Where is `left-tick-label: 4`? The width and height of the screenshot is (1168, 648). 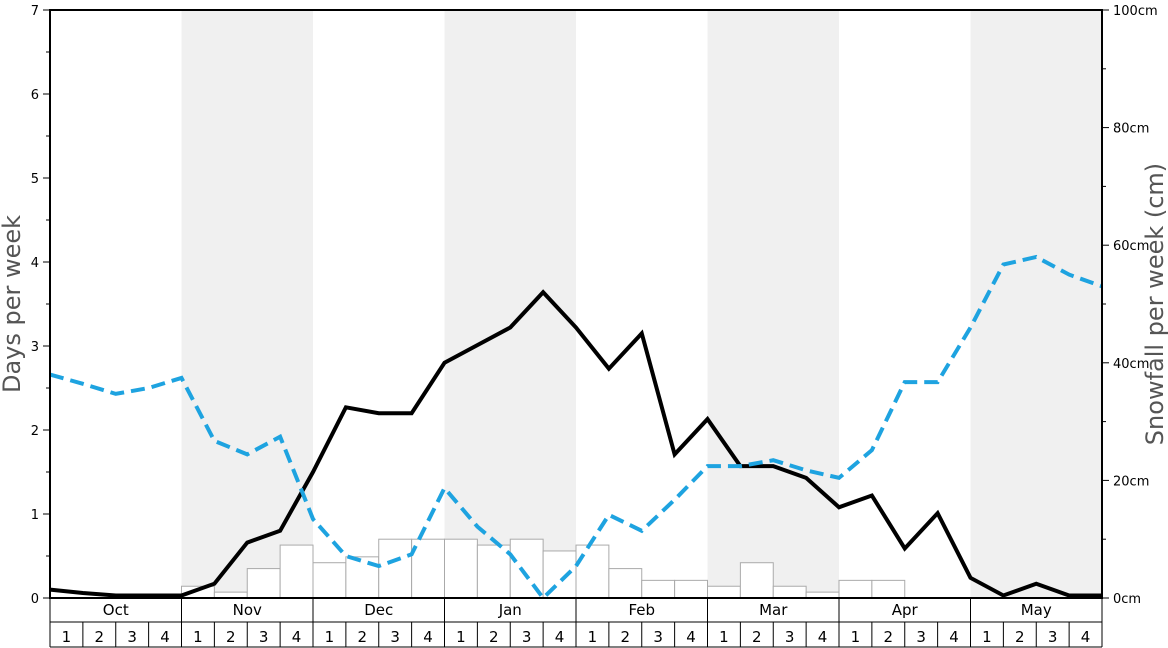
left-tick-label: 4 is located at coordinates (35, 263).